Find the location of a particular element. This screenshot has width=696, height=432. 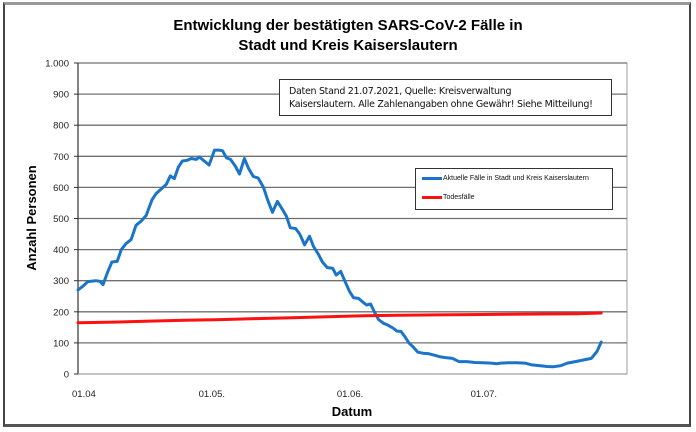

legend-item-deaths: Todesfälle is located at coordinates (448, 197).